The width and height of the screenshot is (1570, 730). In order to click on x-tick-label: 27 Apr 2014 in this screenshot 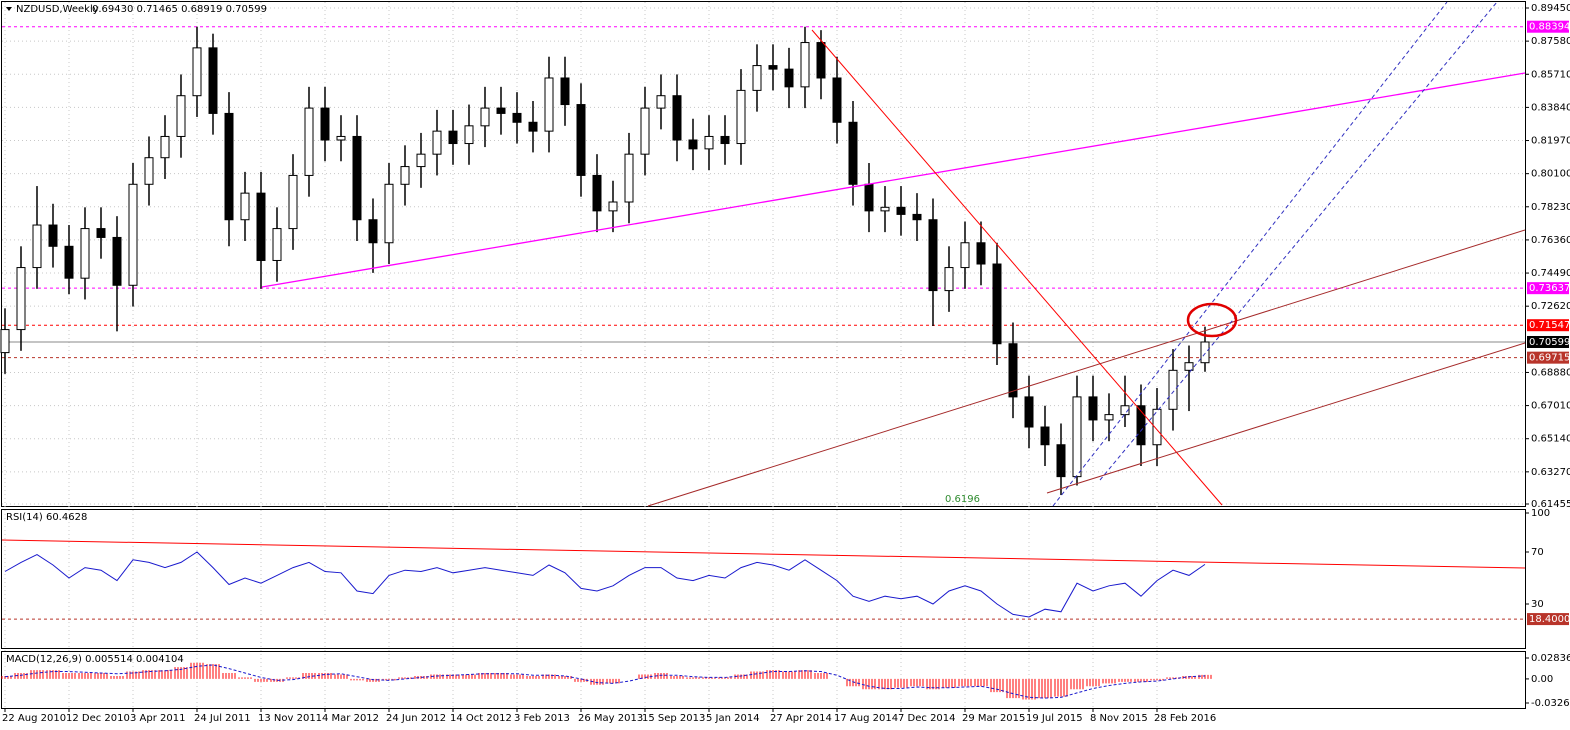, I will do `click(801, 718)`.